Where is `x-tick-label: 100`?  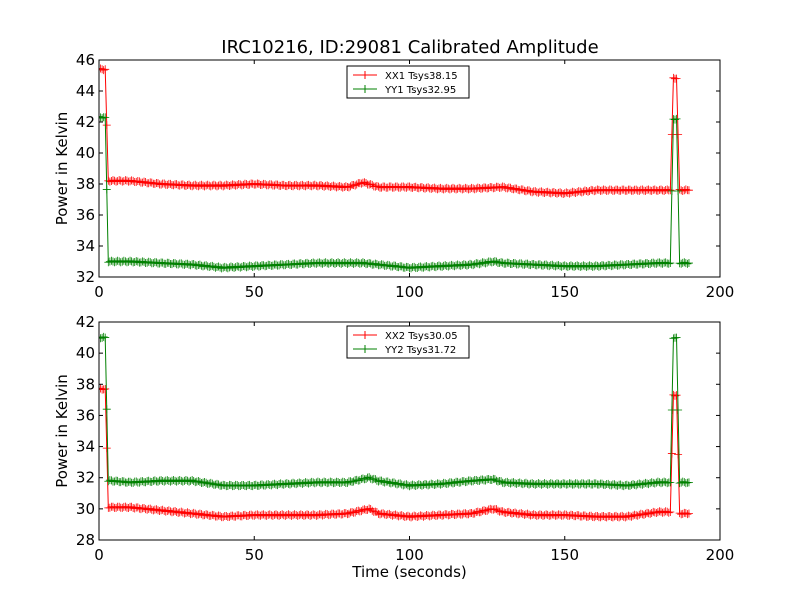
x-tick-label: 100 is located at coordinates (409, 555).